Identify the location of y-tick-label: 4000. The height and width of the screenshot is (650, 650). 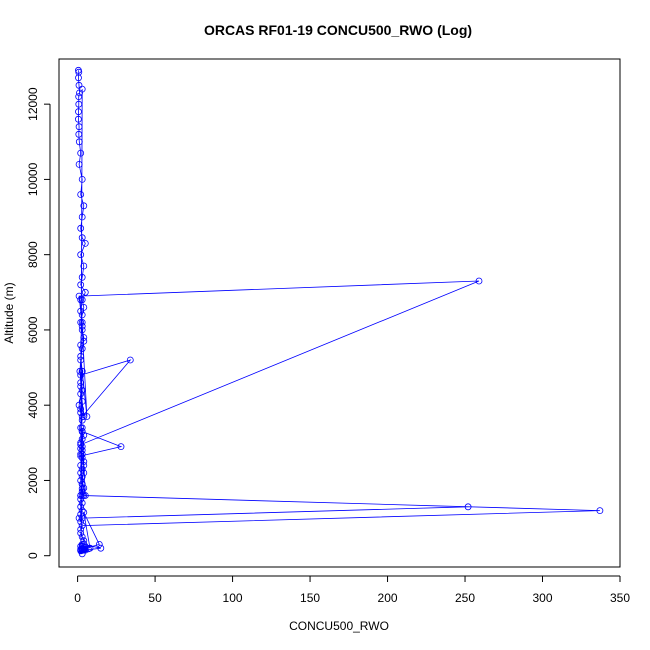
(33, 405).